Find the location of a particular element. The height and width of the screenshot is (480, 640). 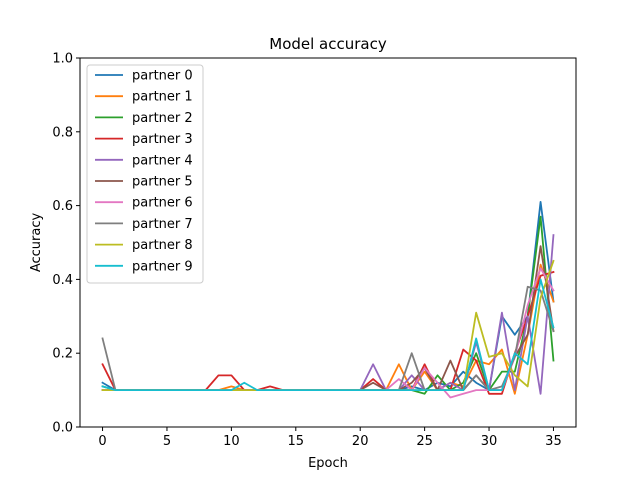

x-tick-label: 30 is located at coordinates (489, 441).